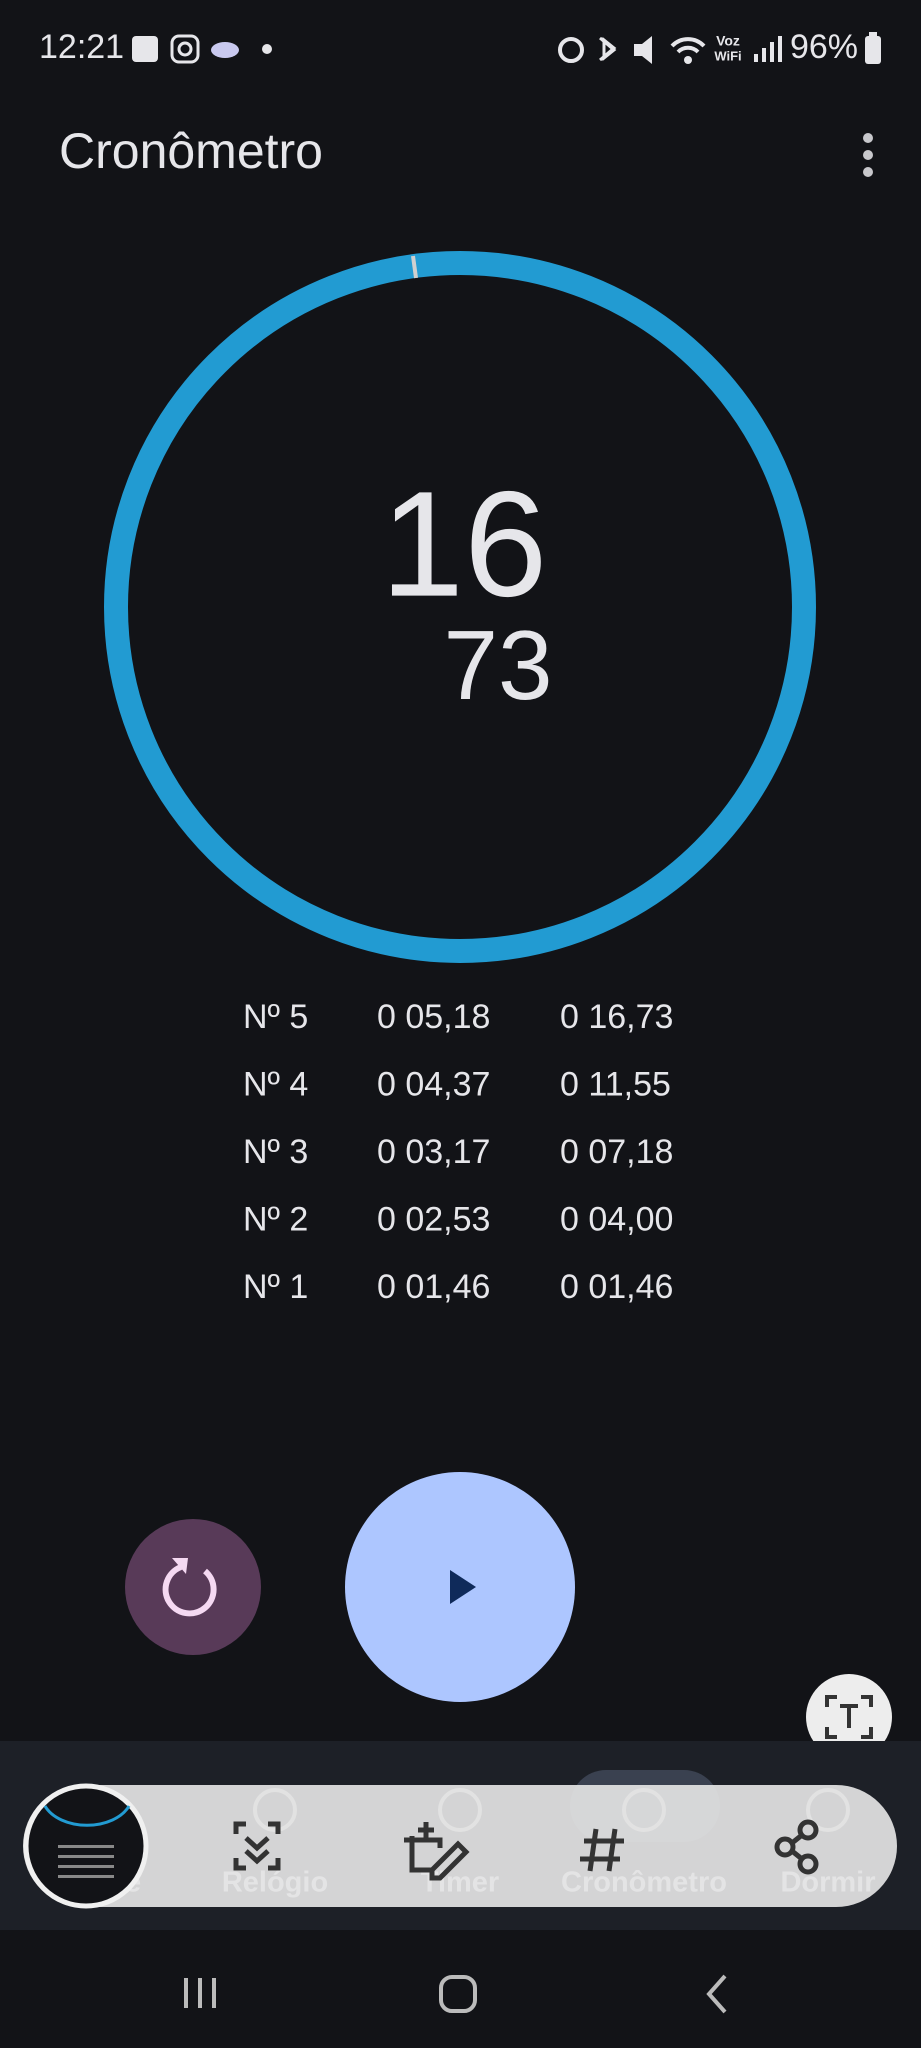 This screenshot has height=2048, width=921. Describe the element at coordinates (868, 155) in the screenshot. I see `more-menu` at that location.